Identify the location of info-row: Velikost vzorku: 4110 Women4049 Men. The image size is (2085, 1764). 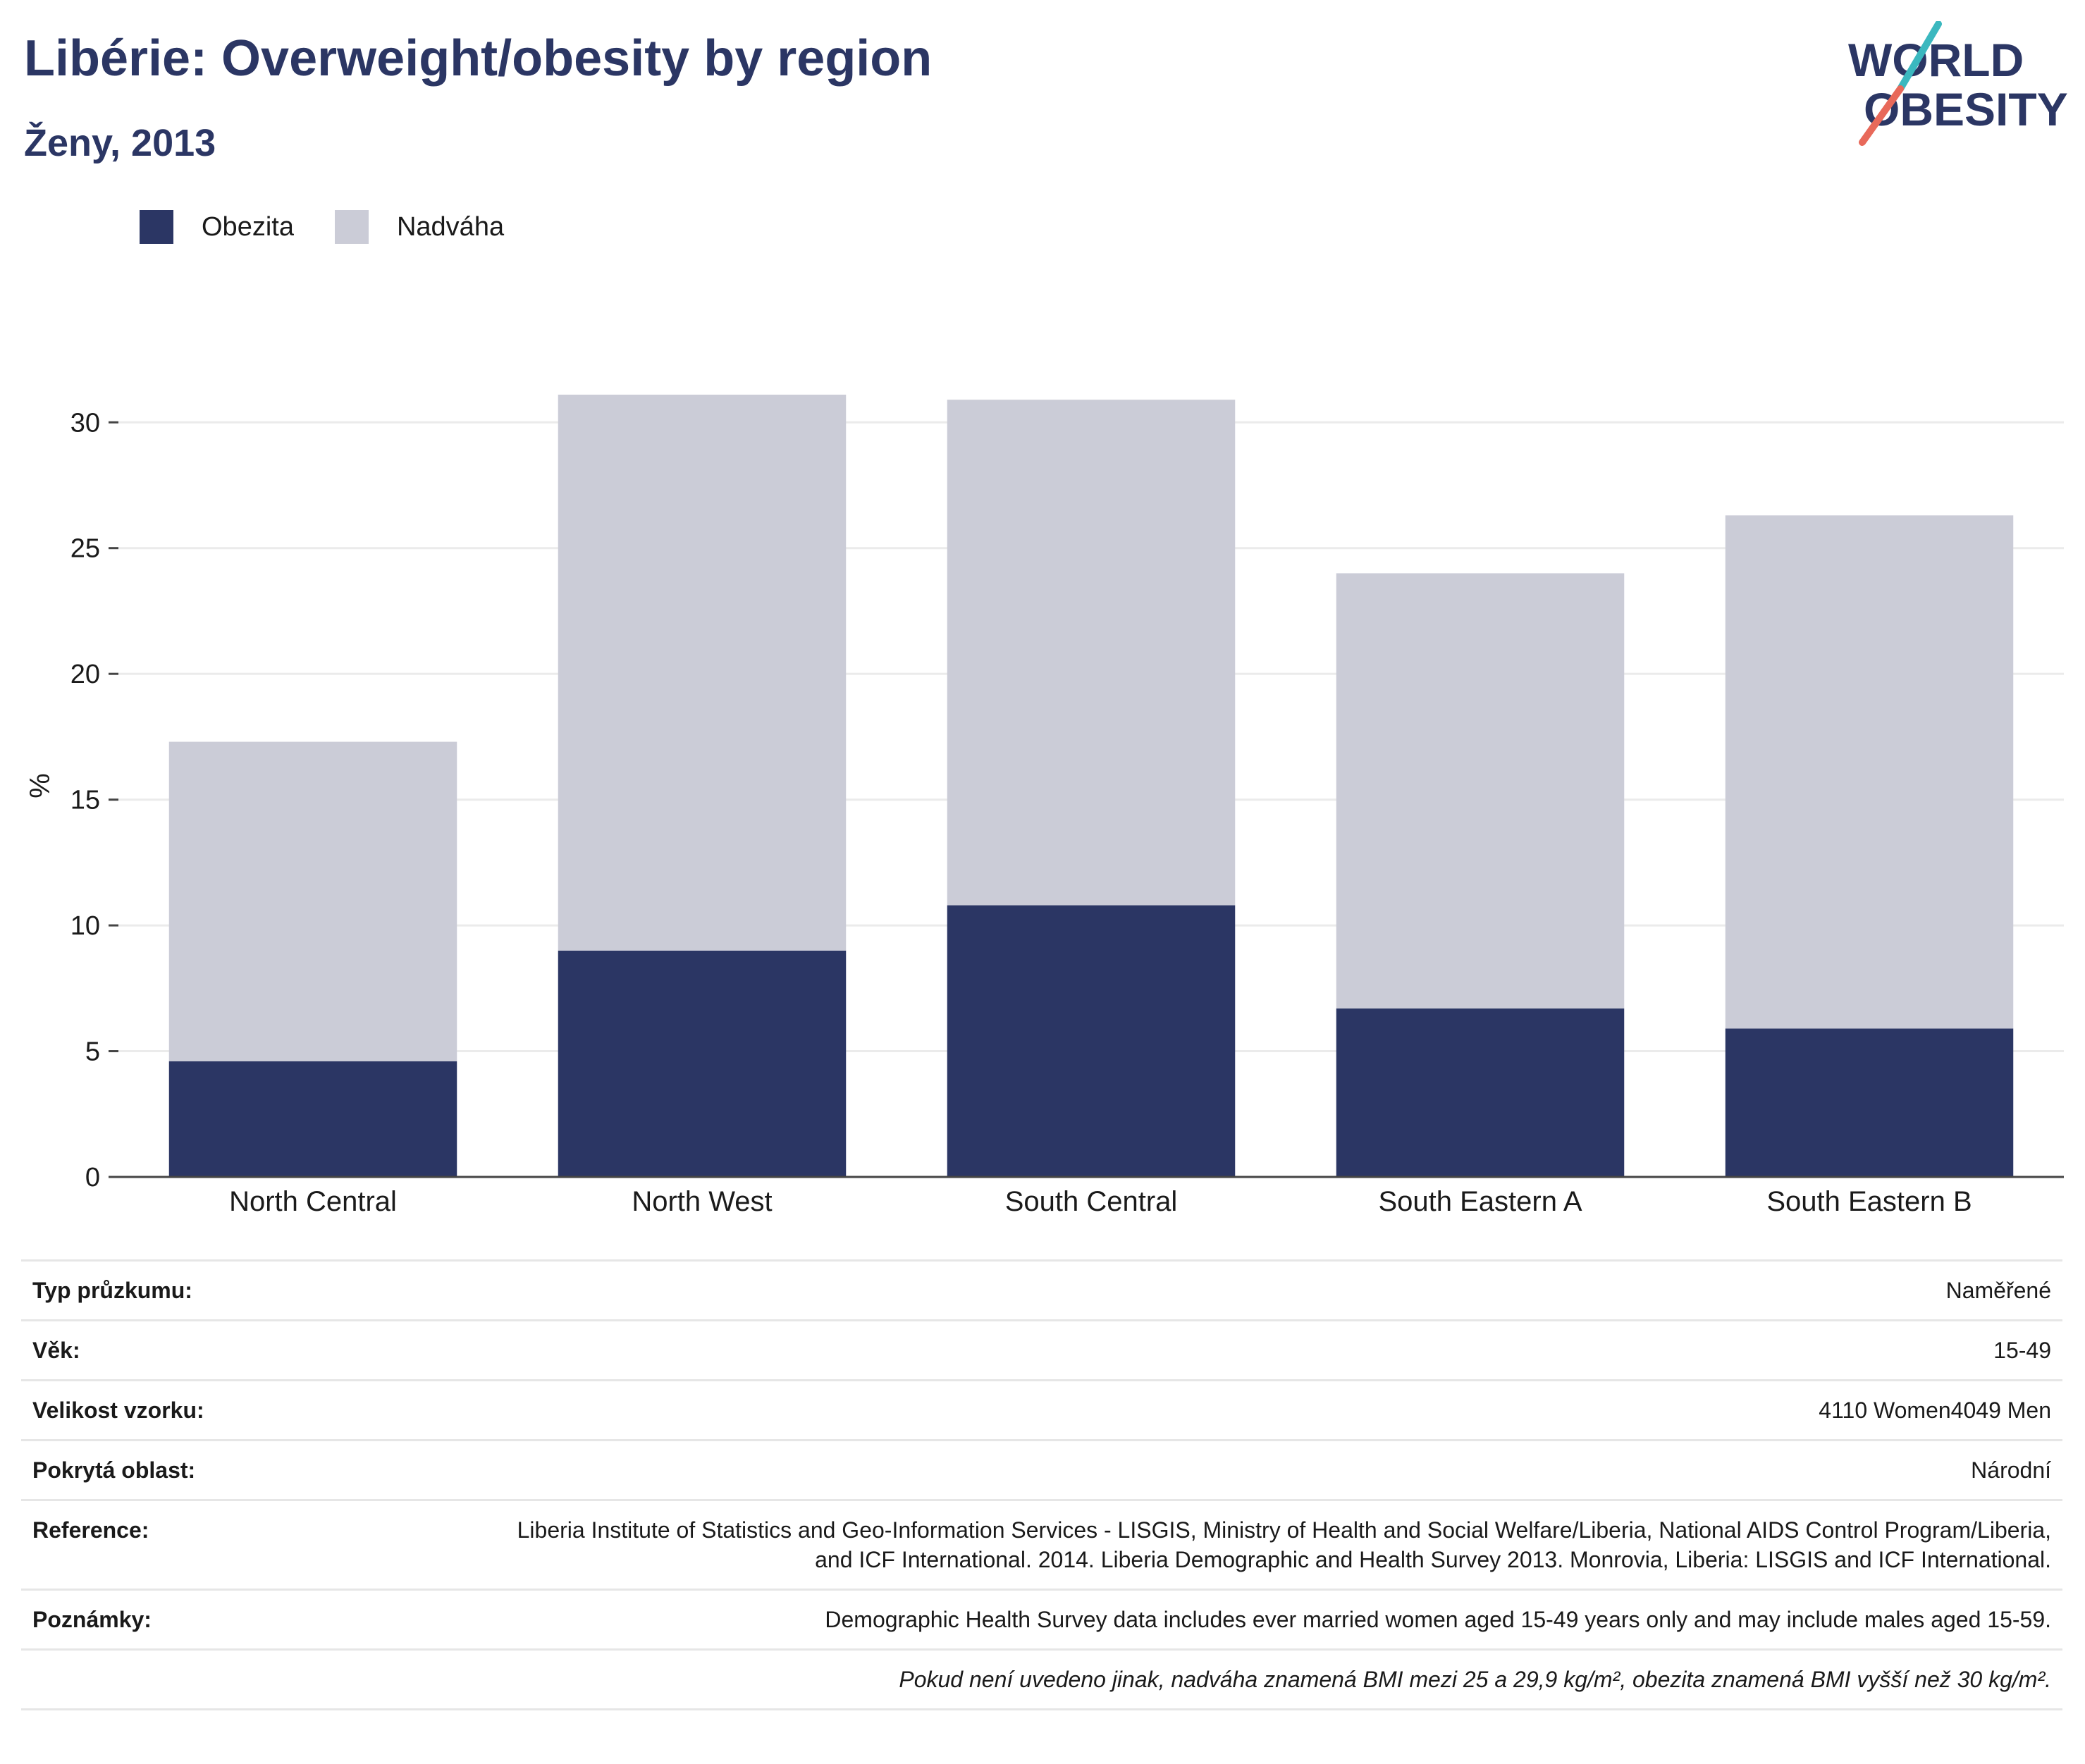
(1041, 1410).